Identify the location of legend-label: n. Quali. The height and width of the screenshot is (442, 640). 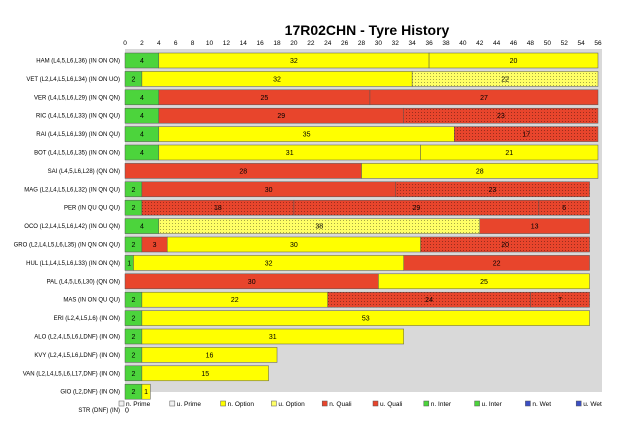
(340, 404).